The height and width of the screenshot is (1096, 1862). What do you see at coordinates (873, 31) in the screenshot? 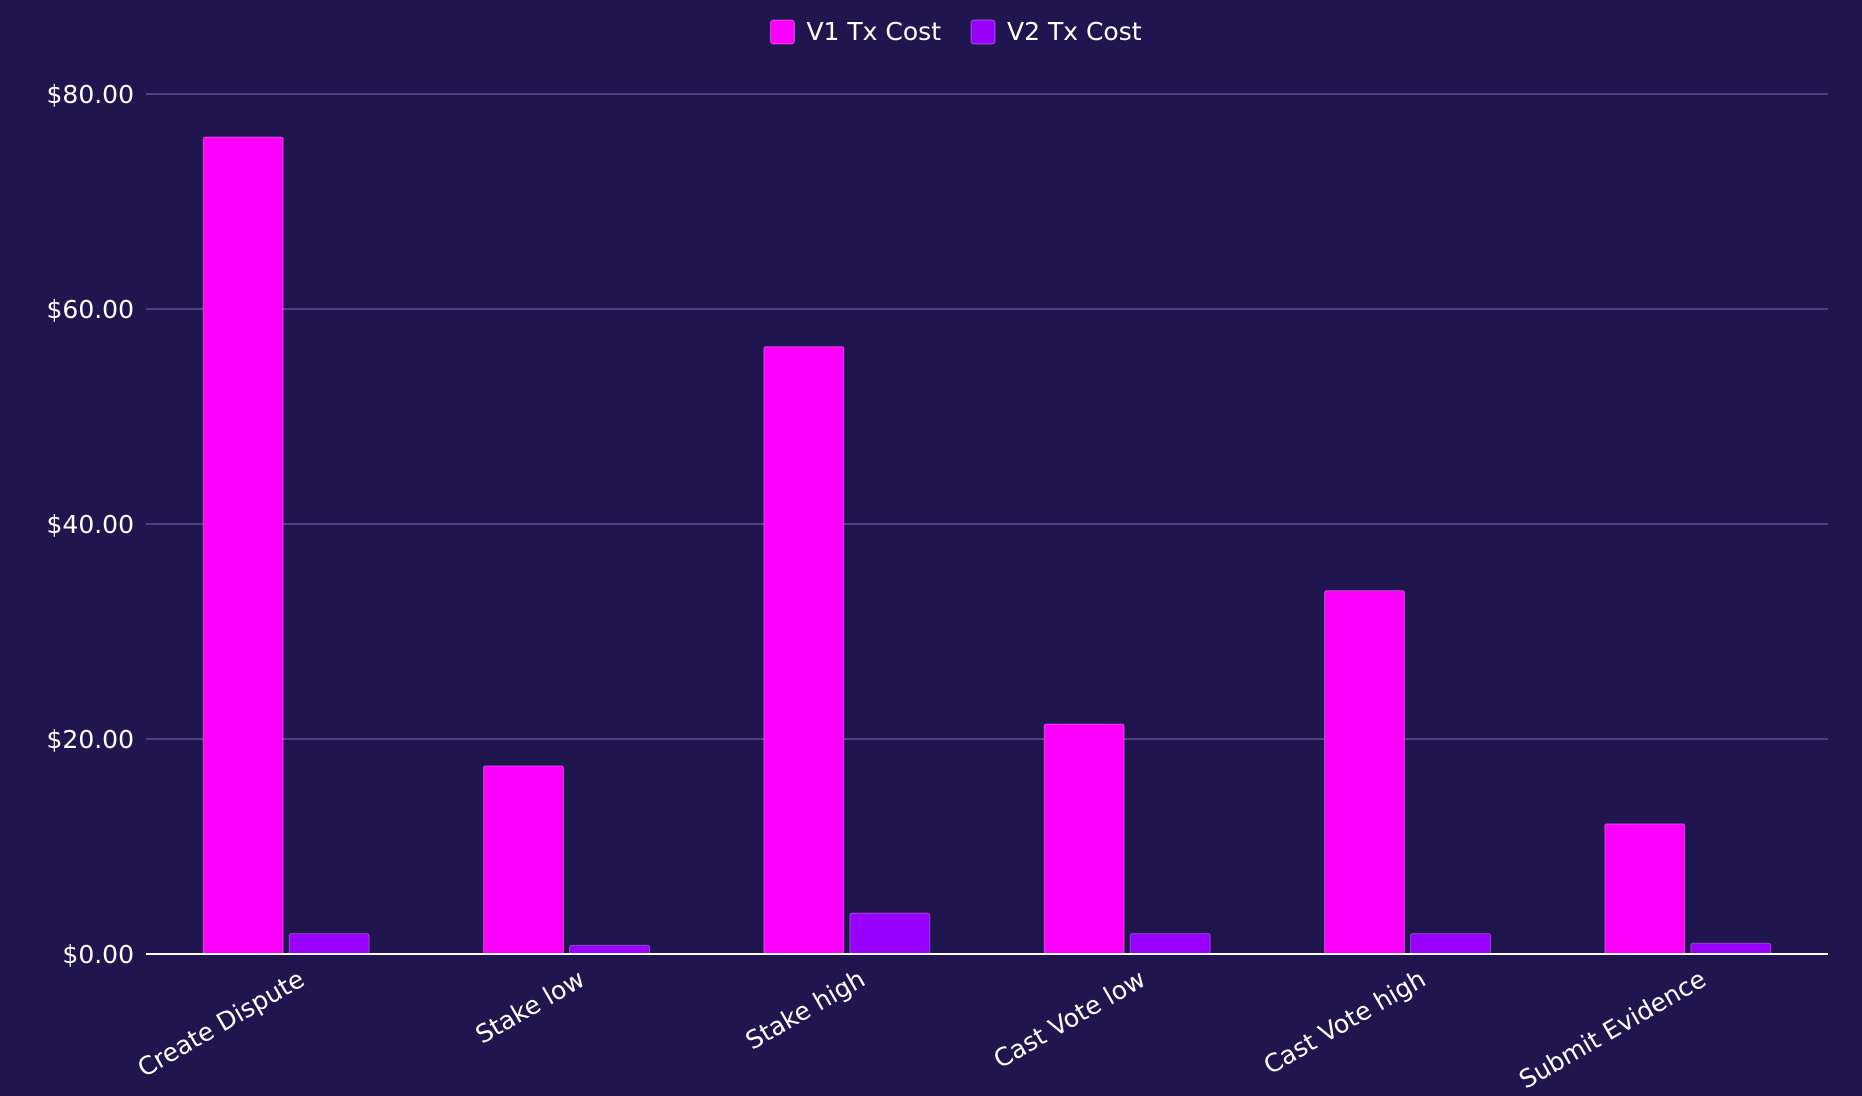
I see `legend-label: V1 Tx Cost` at bounding box center [873, 31].